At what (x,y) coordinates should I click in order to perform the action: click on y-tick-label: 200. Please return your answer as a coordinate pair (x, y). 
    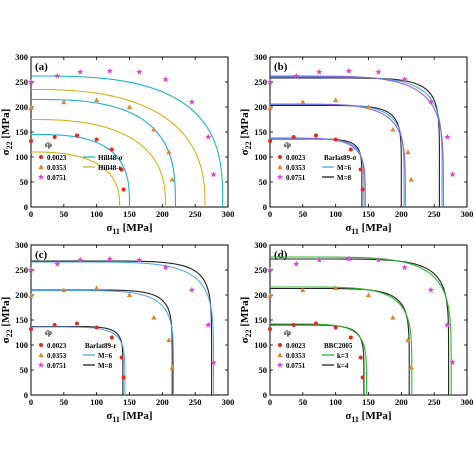
    Looking at the image, I should click on (21, 107).